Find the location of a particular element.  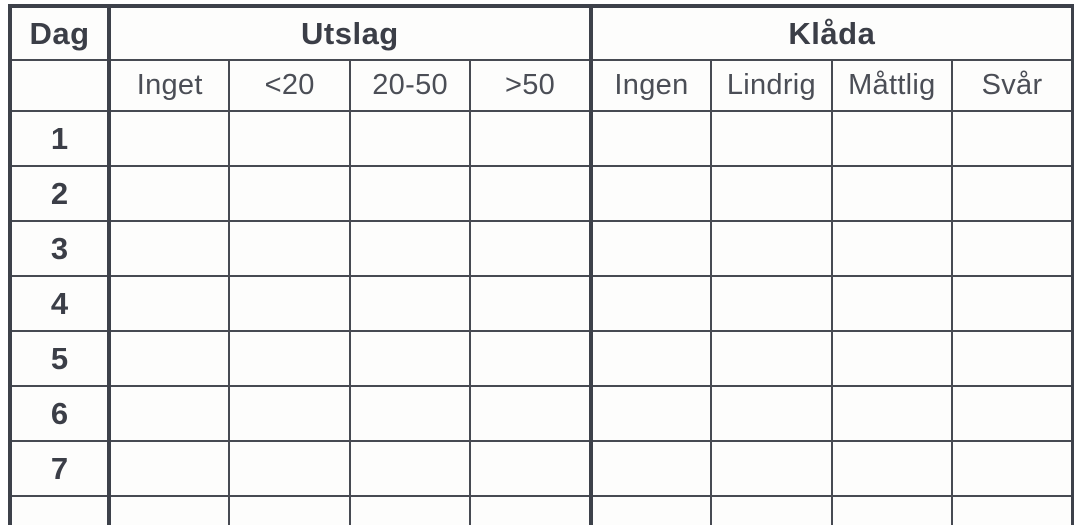

table-row-day-2: 2 is located at coordinates (541, 193).